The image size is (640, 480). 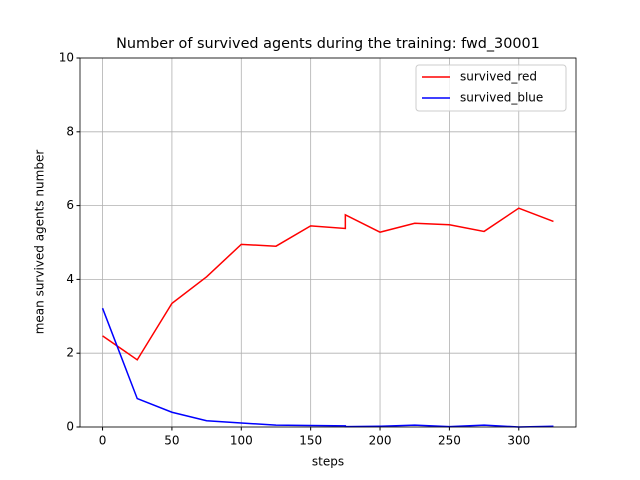 I want to click on x-tick-label: 300, so click(x=518, y=441).